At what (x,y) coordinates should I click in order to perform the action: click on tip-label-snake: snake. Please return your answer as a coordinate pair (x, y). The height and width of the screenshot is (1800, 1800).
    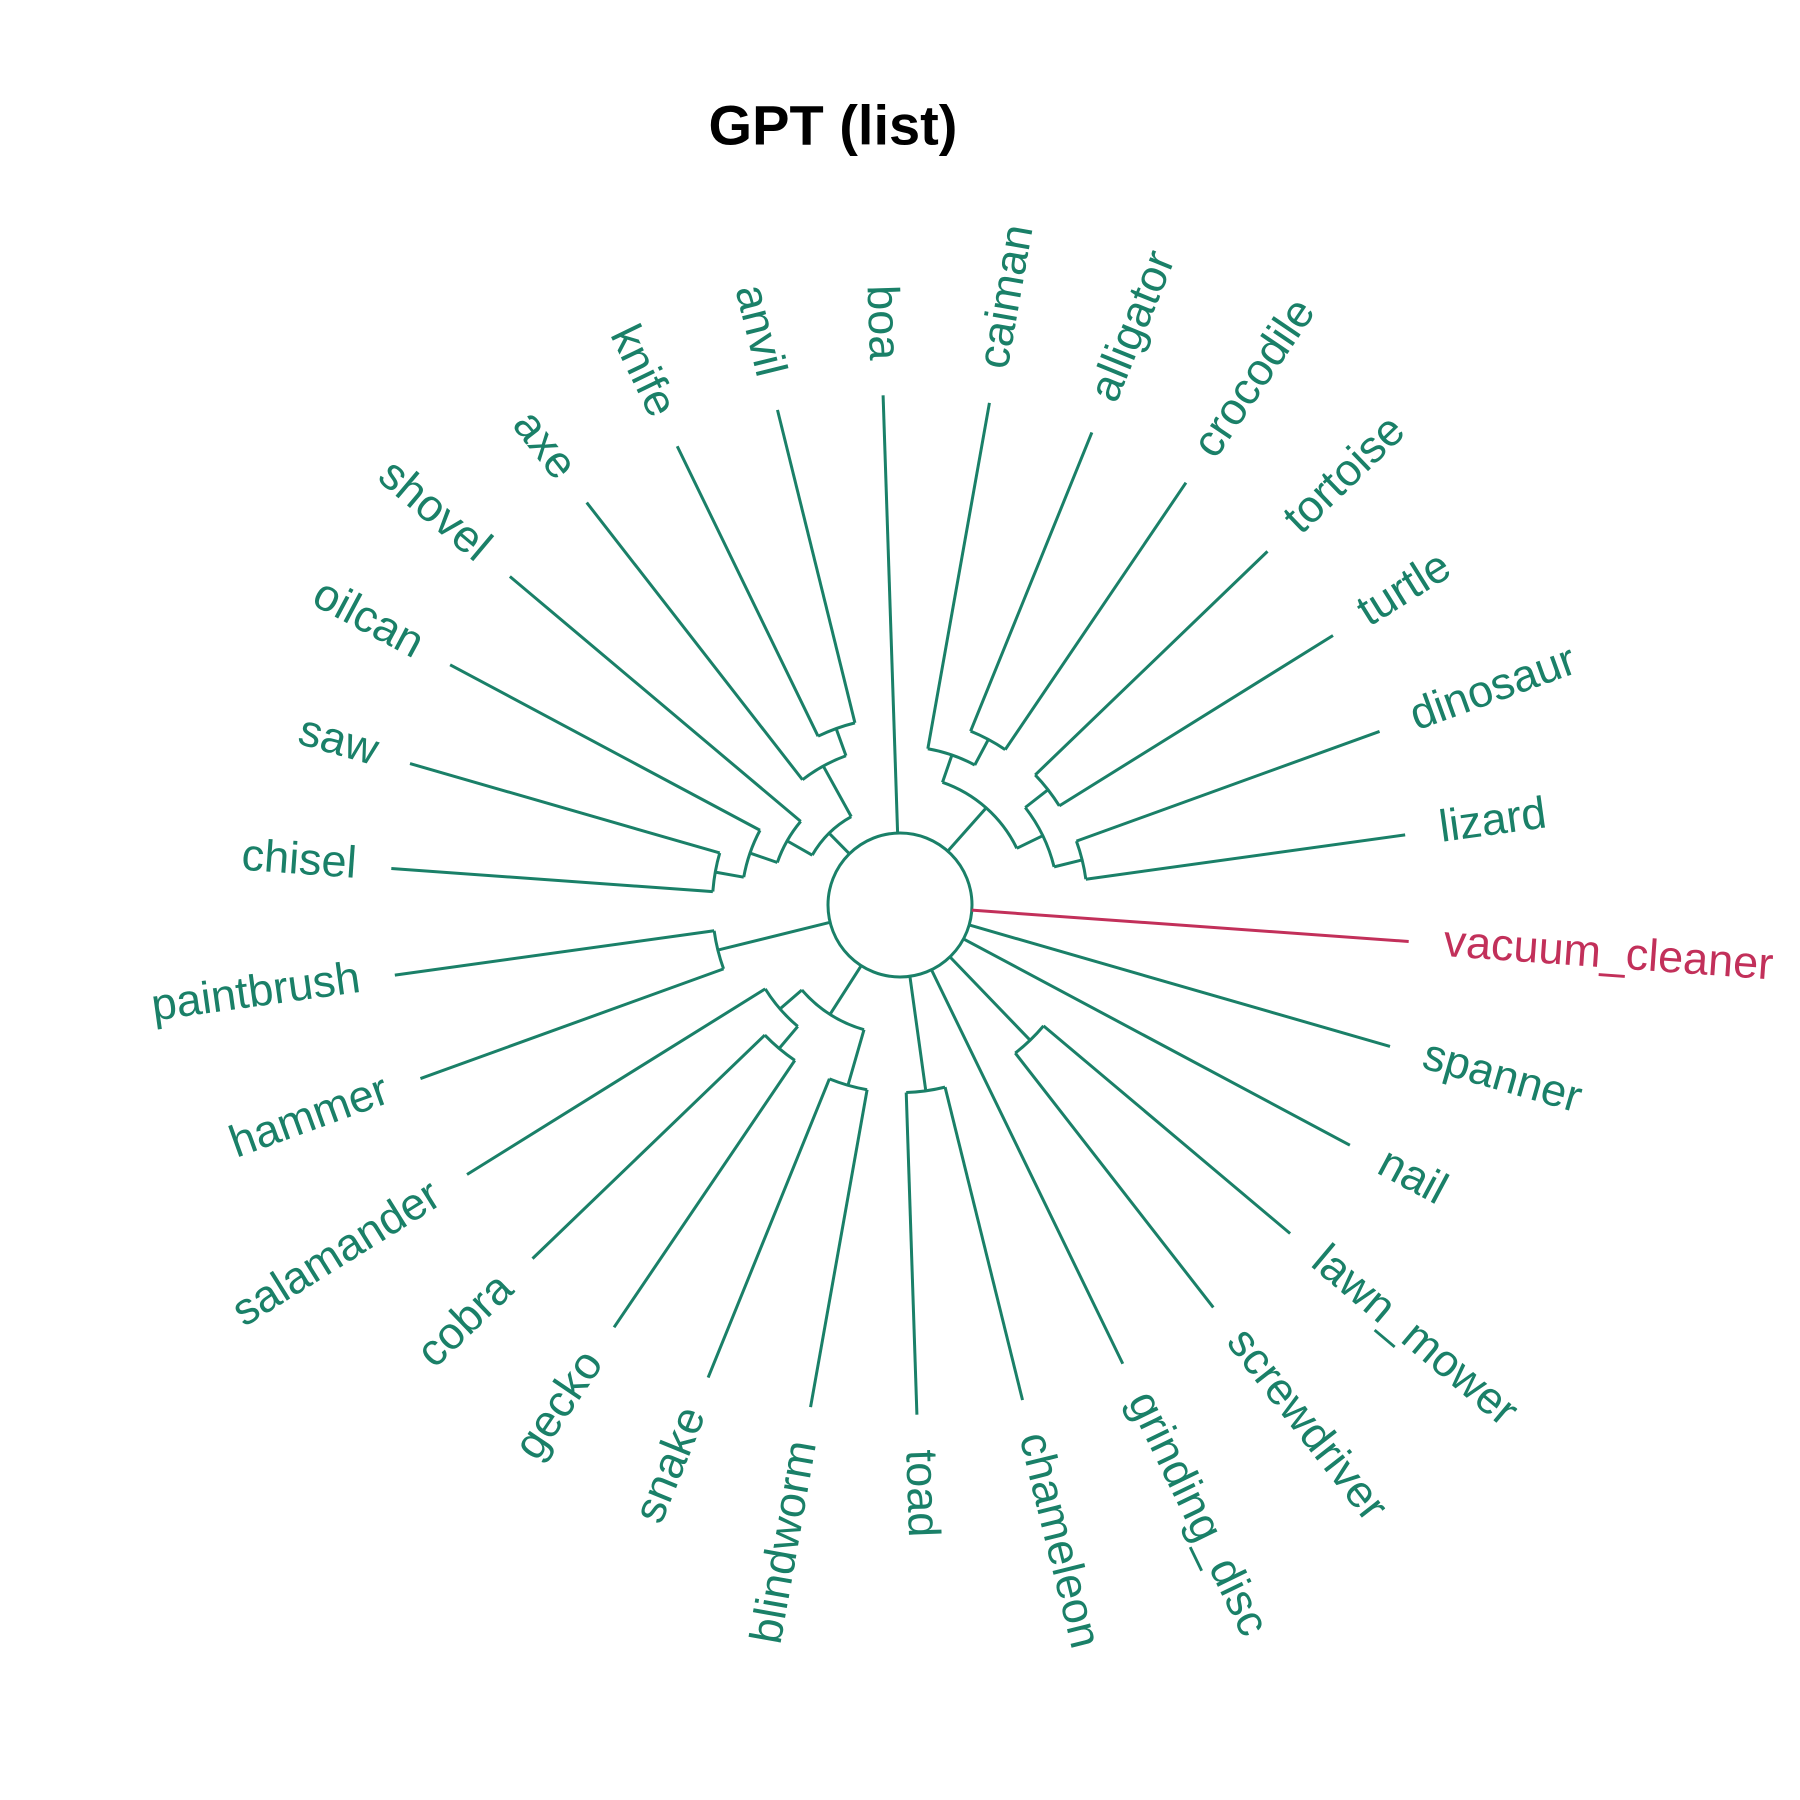
    Looking at the image, I should click on (669, 1464).